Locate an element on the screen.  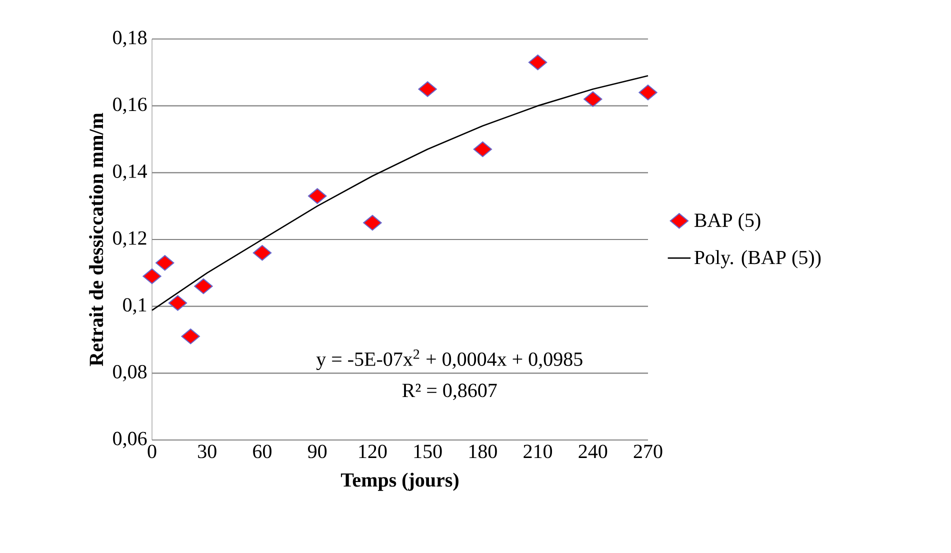
y-tick-label: 0,1 is located at coordinates (134, 306).